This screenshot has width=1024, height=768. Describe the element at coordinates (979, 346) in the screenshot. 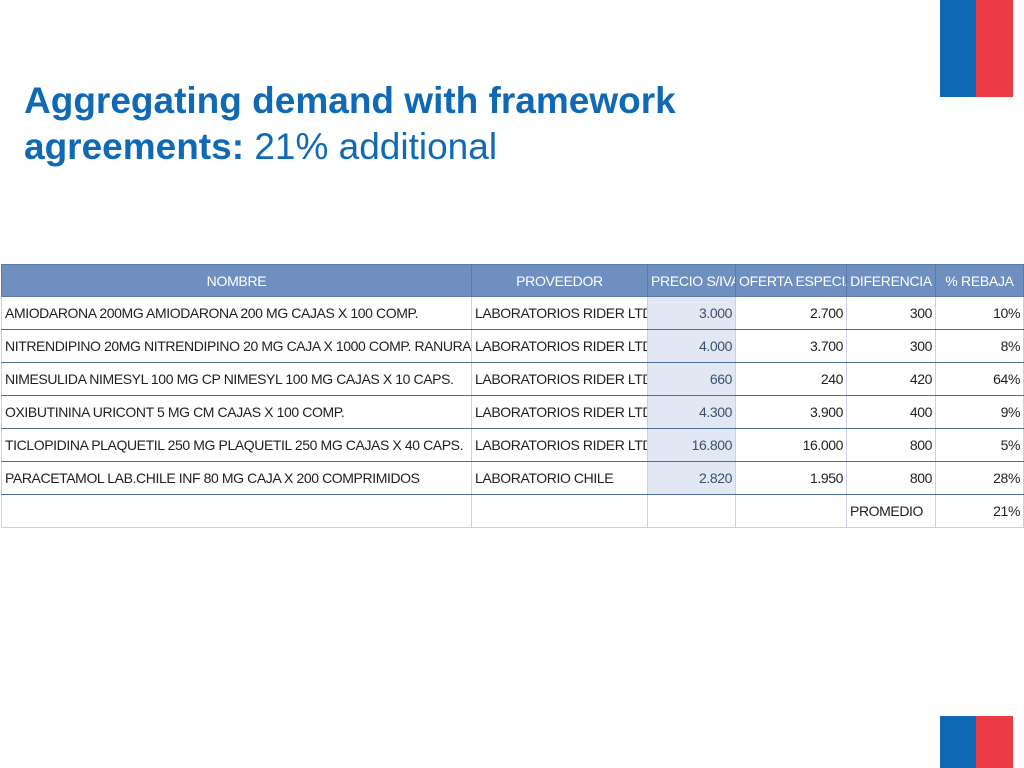

I see `cell-rebaja: 8%` at that location.